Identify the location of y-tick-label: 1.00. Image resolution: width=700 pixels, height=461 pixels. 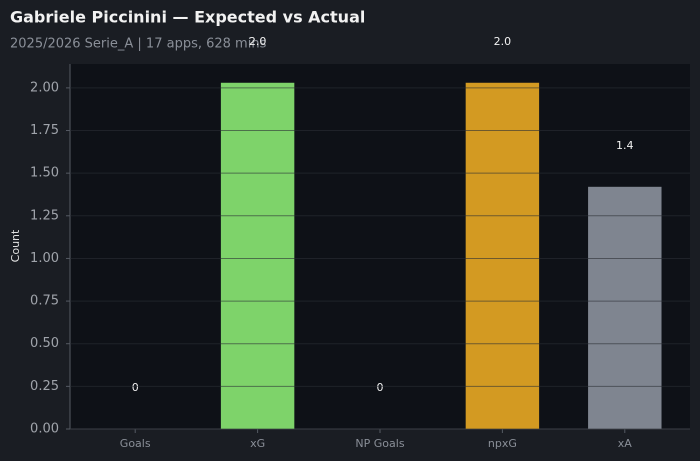
(44, 258).